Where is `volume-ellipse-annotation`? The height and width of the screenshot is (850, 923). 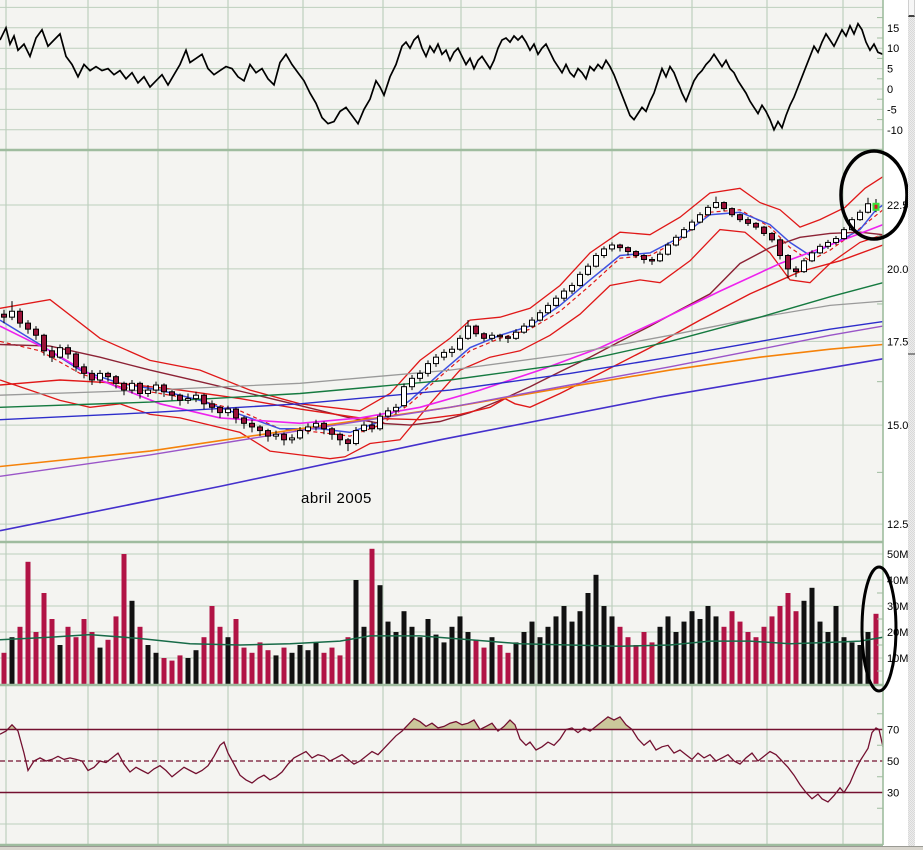 volume-ellipse-annotation is located at coordinates (879, 629).